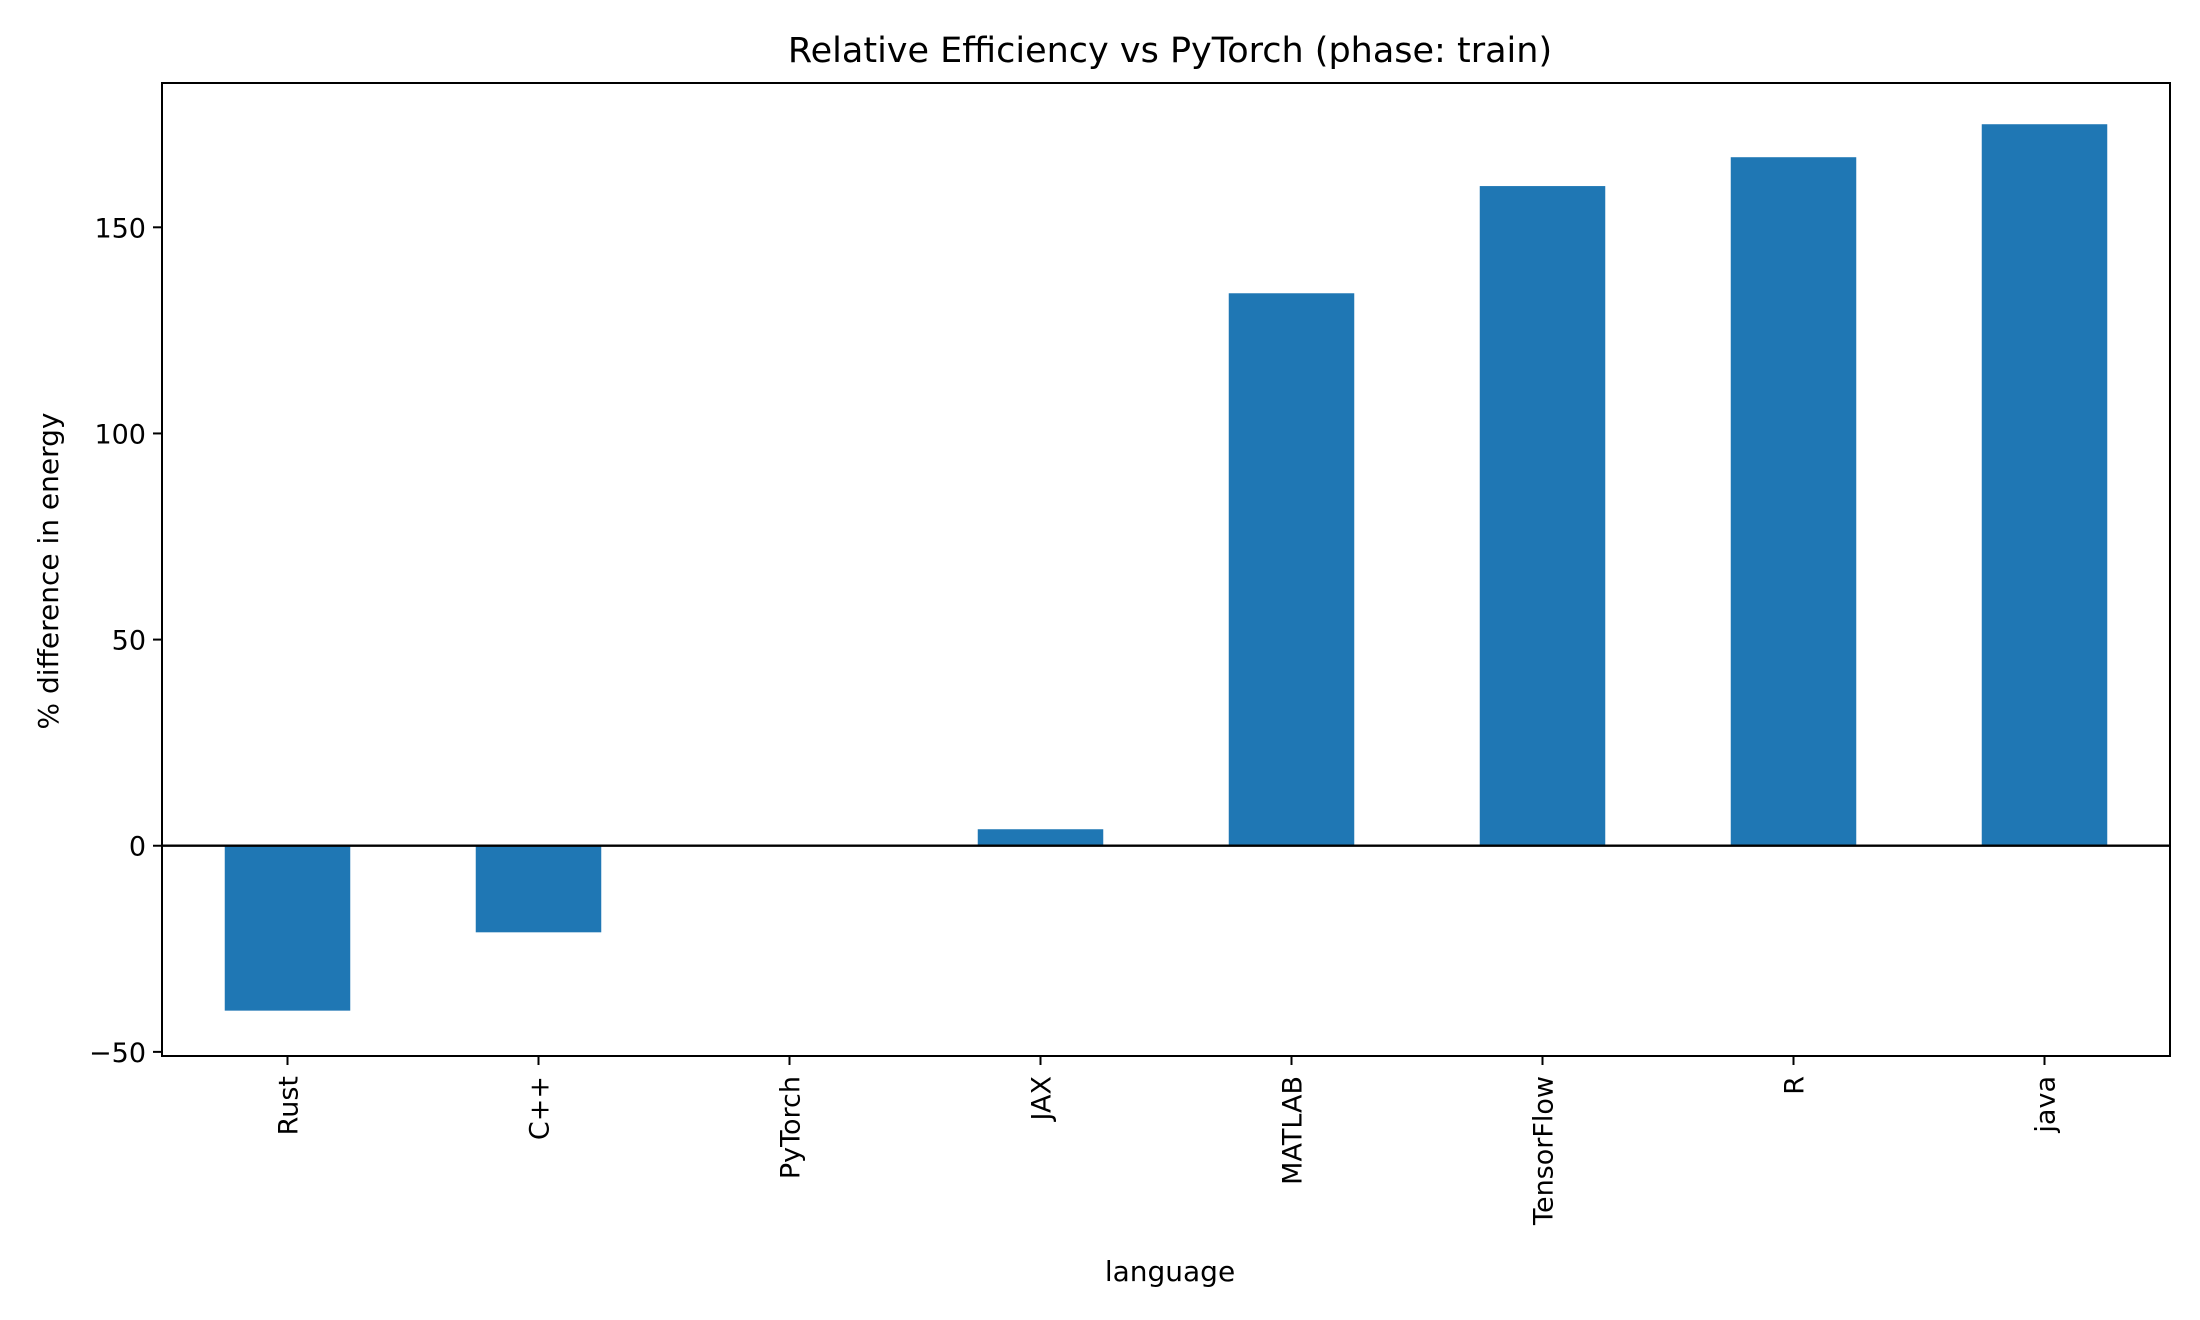 This screenshot has height=1320, width=2200. Describe the element at coordinates (287, 928) in the screenshot. I see `bar-rust` at that location.